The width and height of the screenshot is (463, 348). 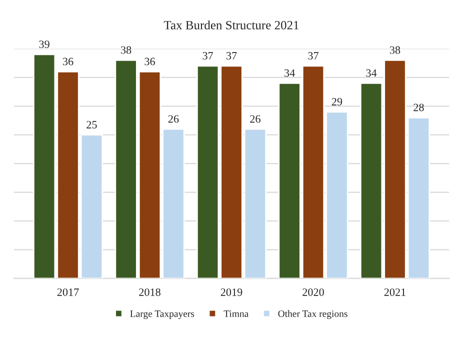 What do you see at coordinates (68, 292) in the screenshot?
I see `x-tick-label: 2017` at bounding box center [68, 292].